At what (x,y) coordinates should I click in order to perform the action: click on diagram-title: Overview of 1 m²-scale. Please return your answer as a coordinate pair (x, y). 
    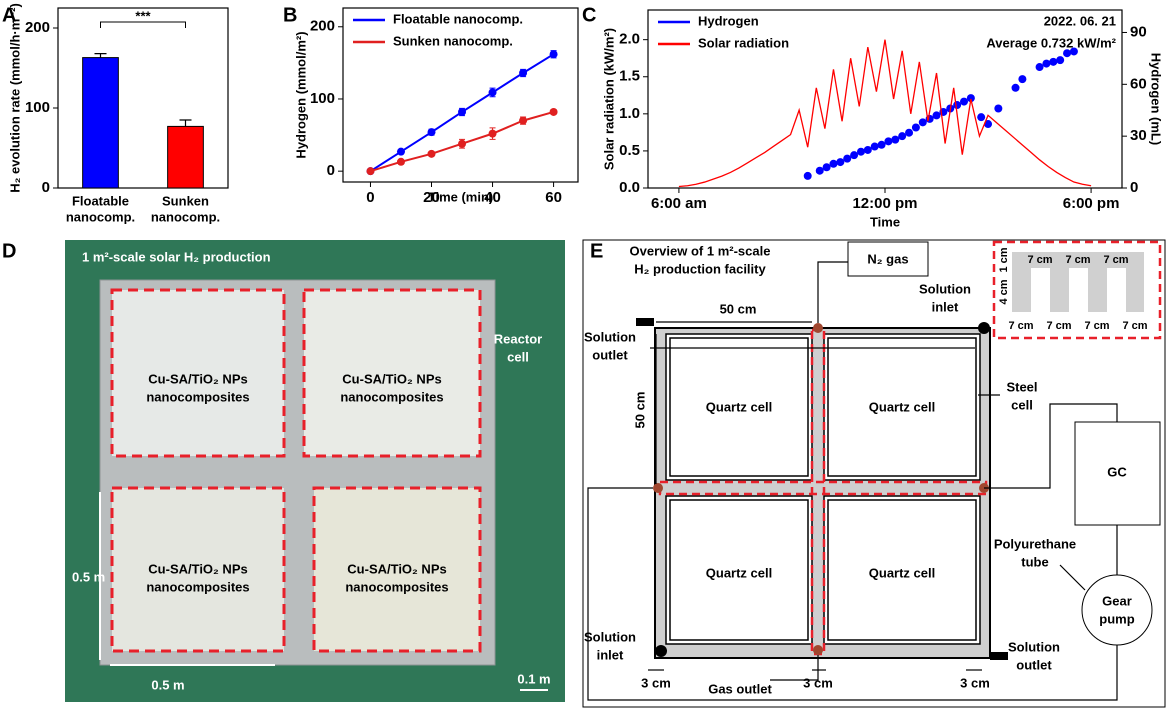
    Looking at the image, I should click on (700, 250).